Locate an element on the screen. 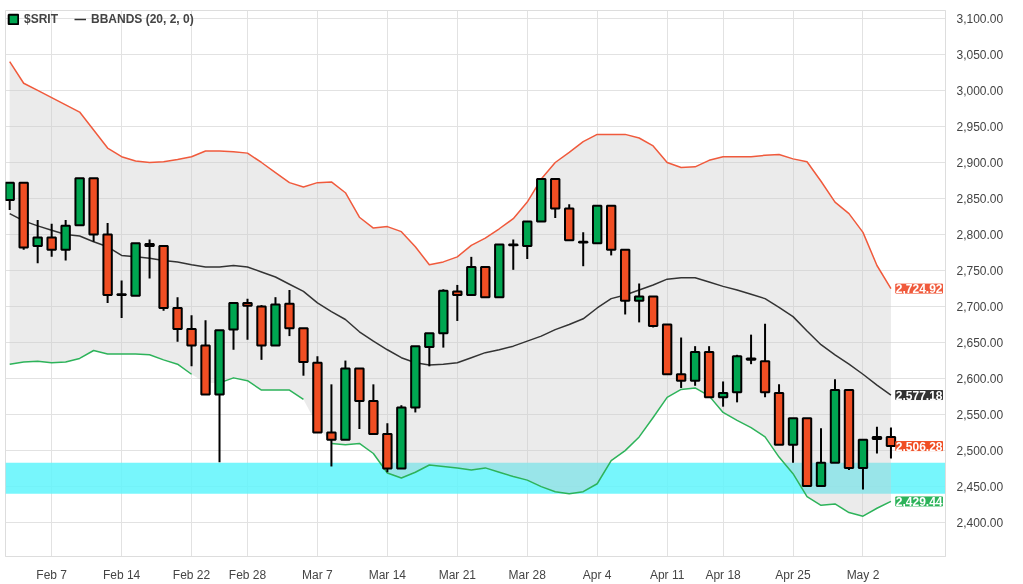  y-tick-label: 2,750.00 is located at coordinates (980, 271).